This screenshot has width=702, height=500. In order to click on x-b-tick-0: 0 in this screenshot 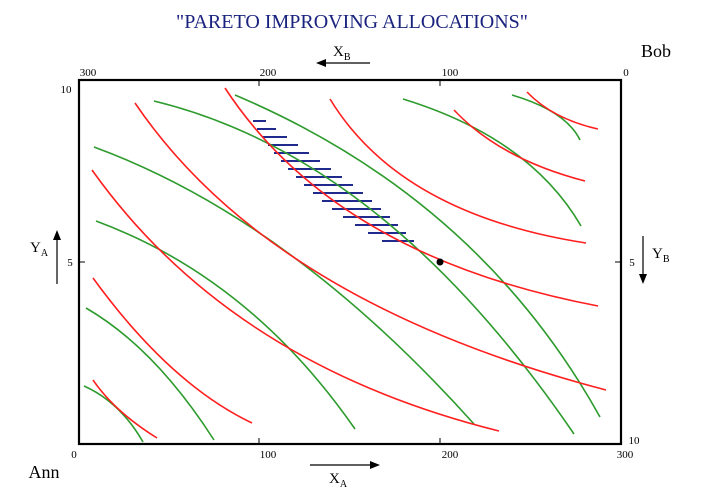, I will do `click(626, 73)`.